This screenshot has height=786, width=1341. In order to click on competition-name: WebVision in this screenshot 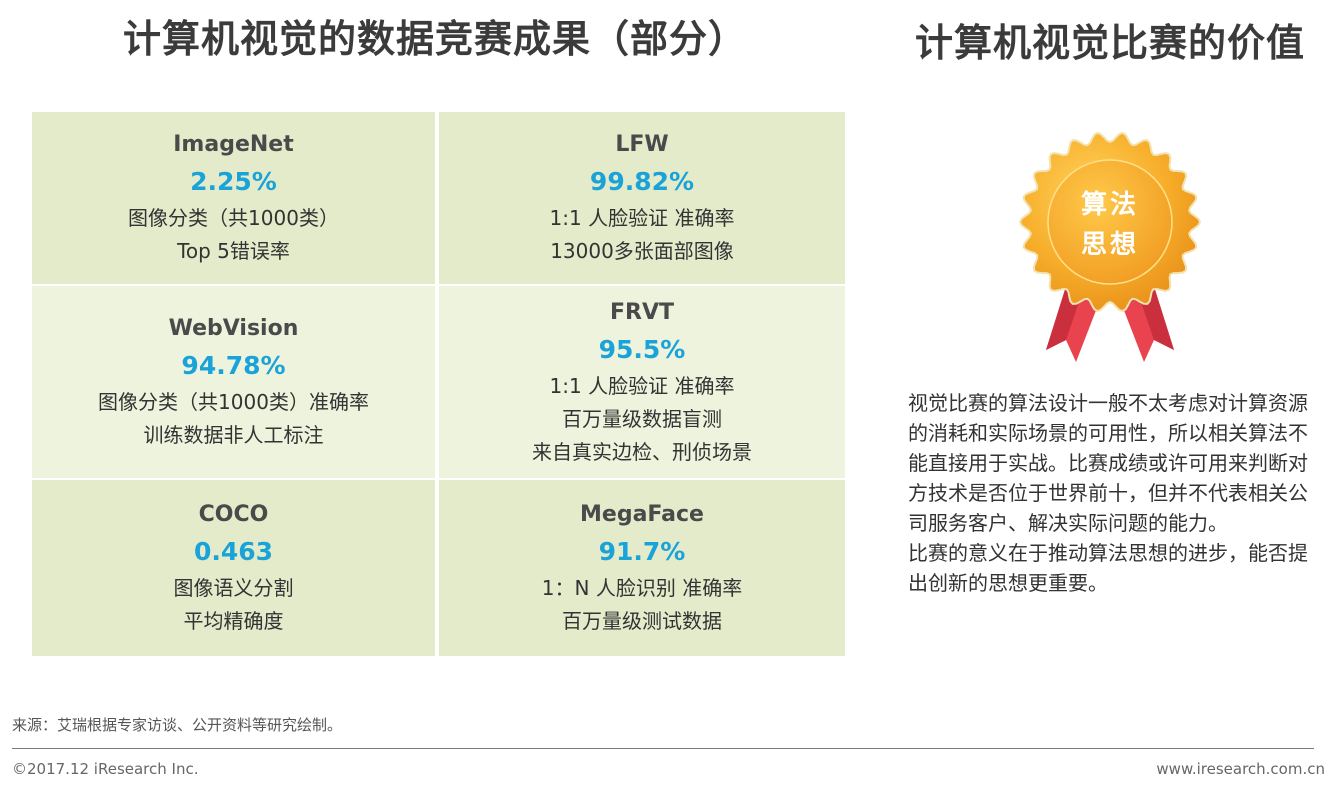, I will do `click(233, 328)`.